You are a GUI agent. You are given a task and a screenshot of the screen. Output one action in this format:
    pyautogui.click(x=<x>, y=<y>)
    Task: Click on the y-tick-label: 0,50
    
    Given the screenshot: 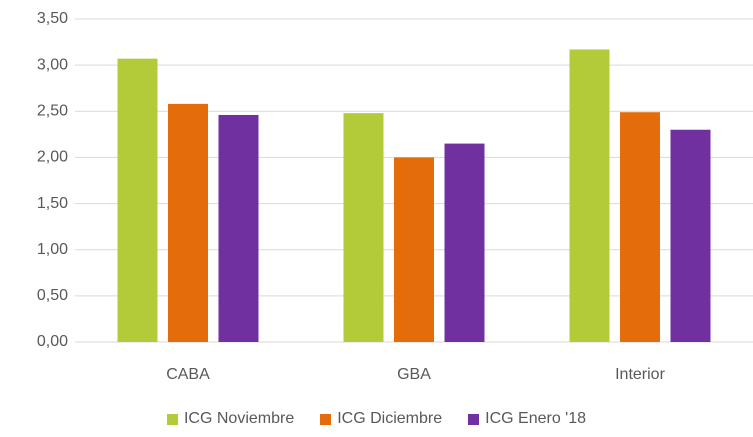 What is the action you would take?
    pyautogui.click(x=52, y=295)
    